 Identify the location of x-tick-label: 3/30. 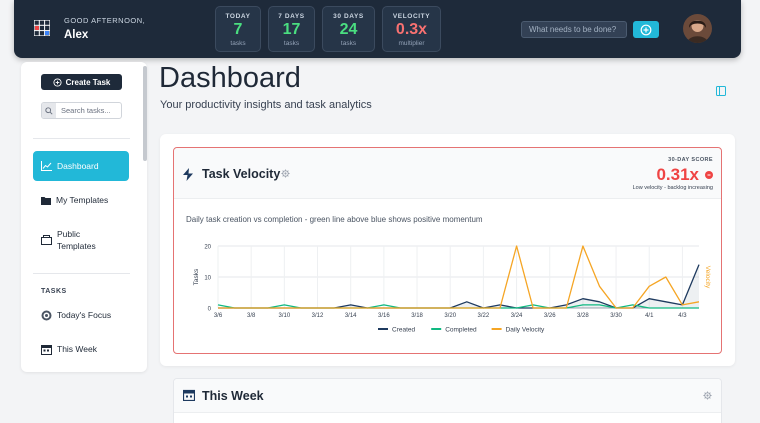
(616, 316).